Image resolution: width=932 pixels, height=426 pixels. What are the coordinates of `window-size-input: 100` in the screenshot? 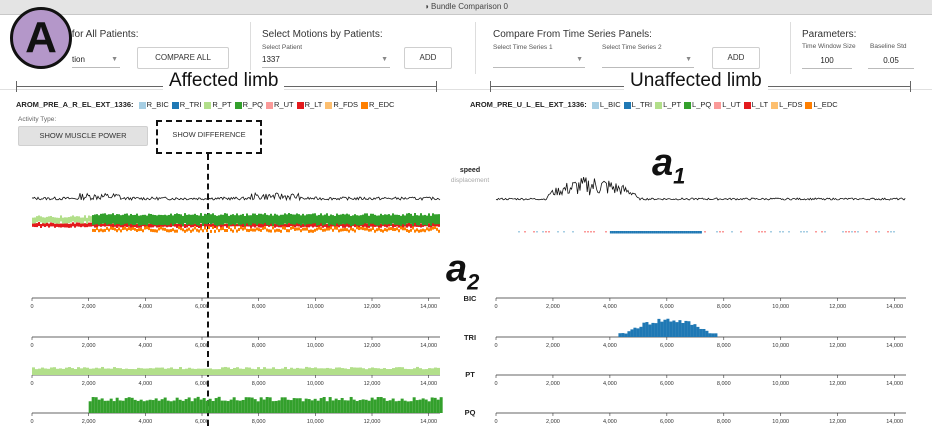 It's located at (827, 61).